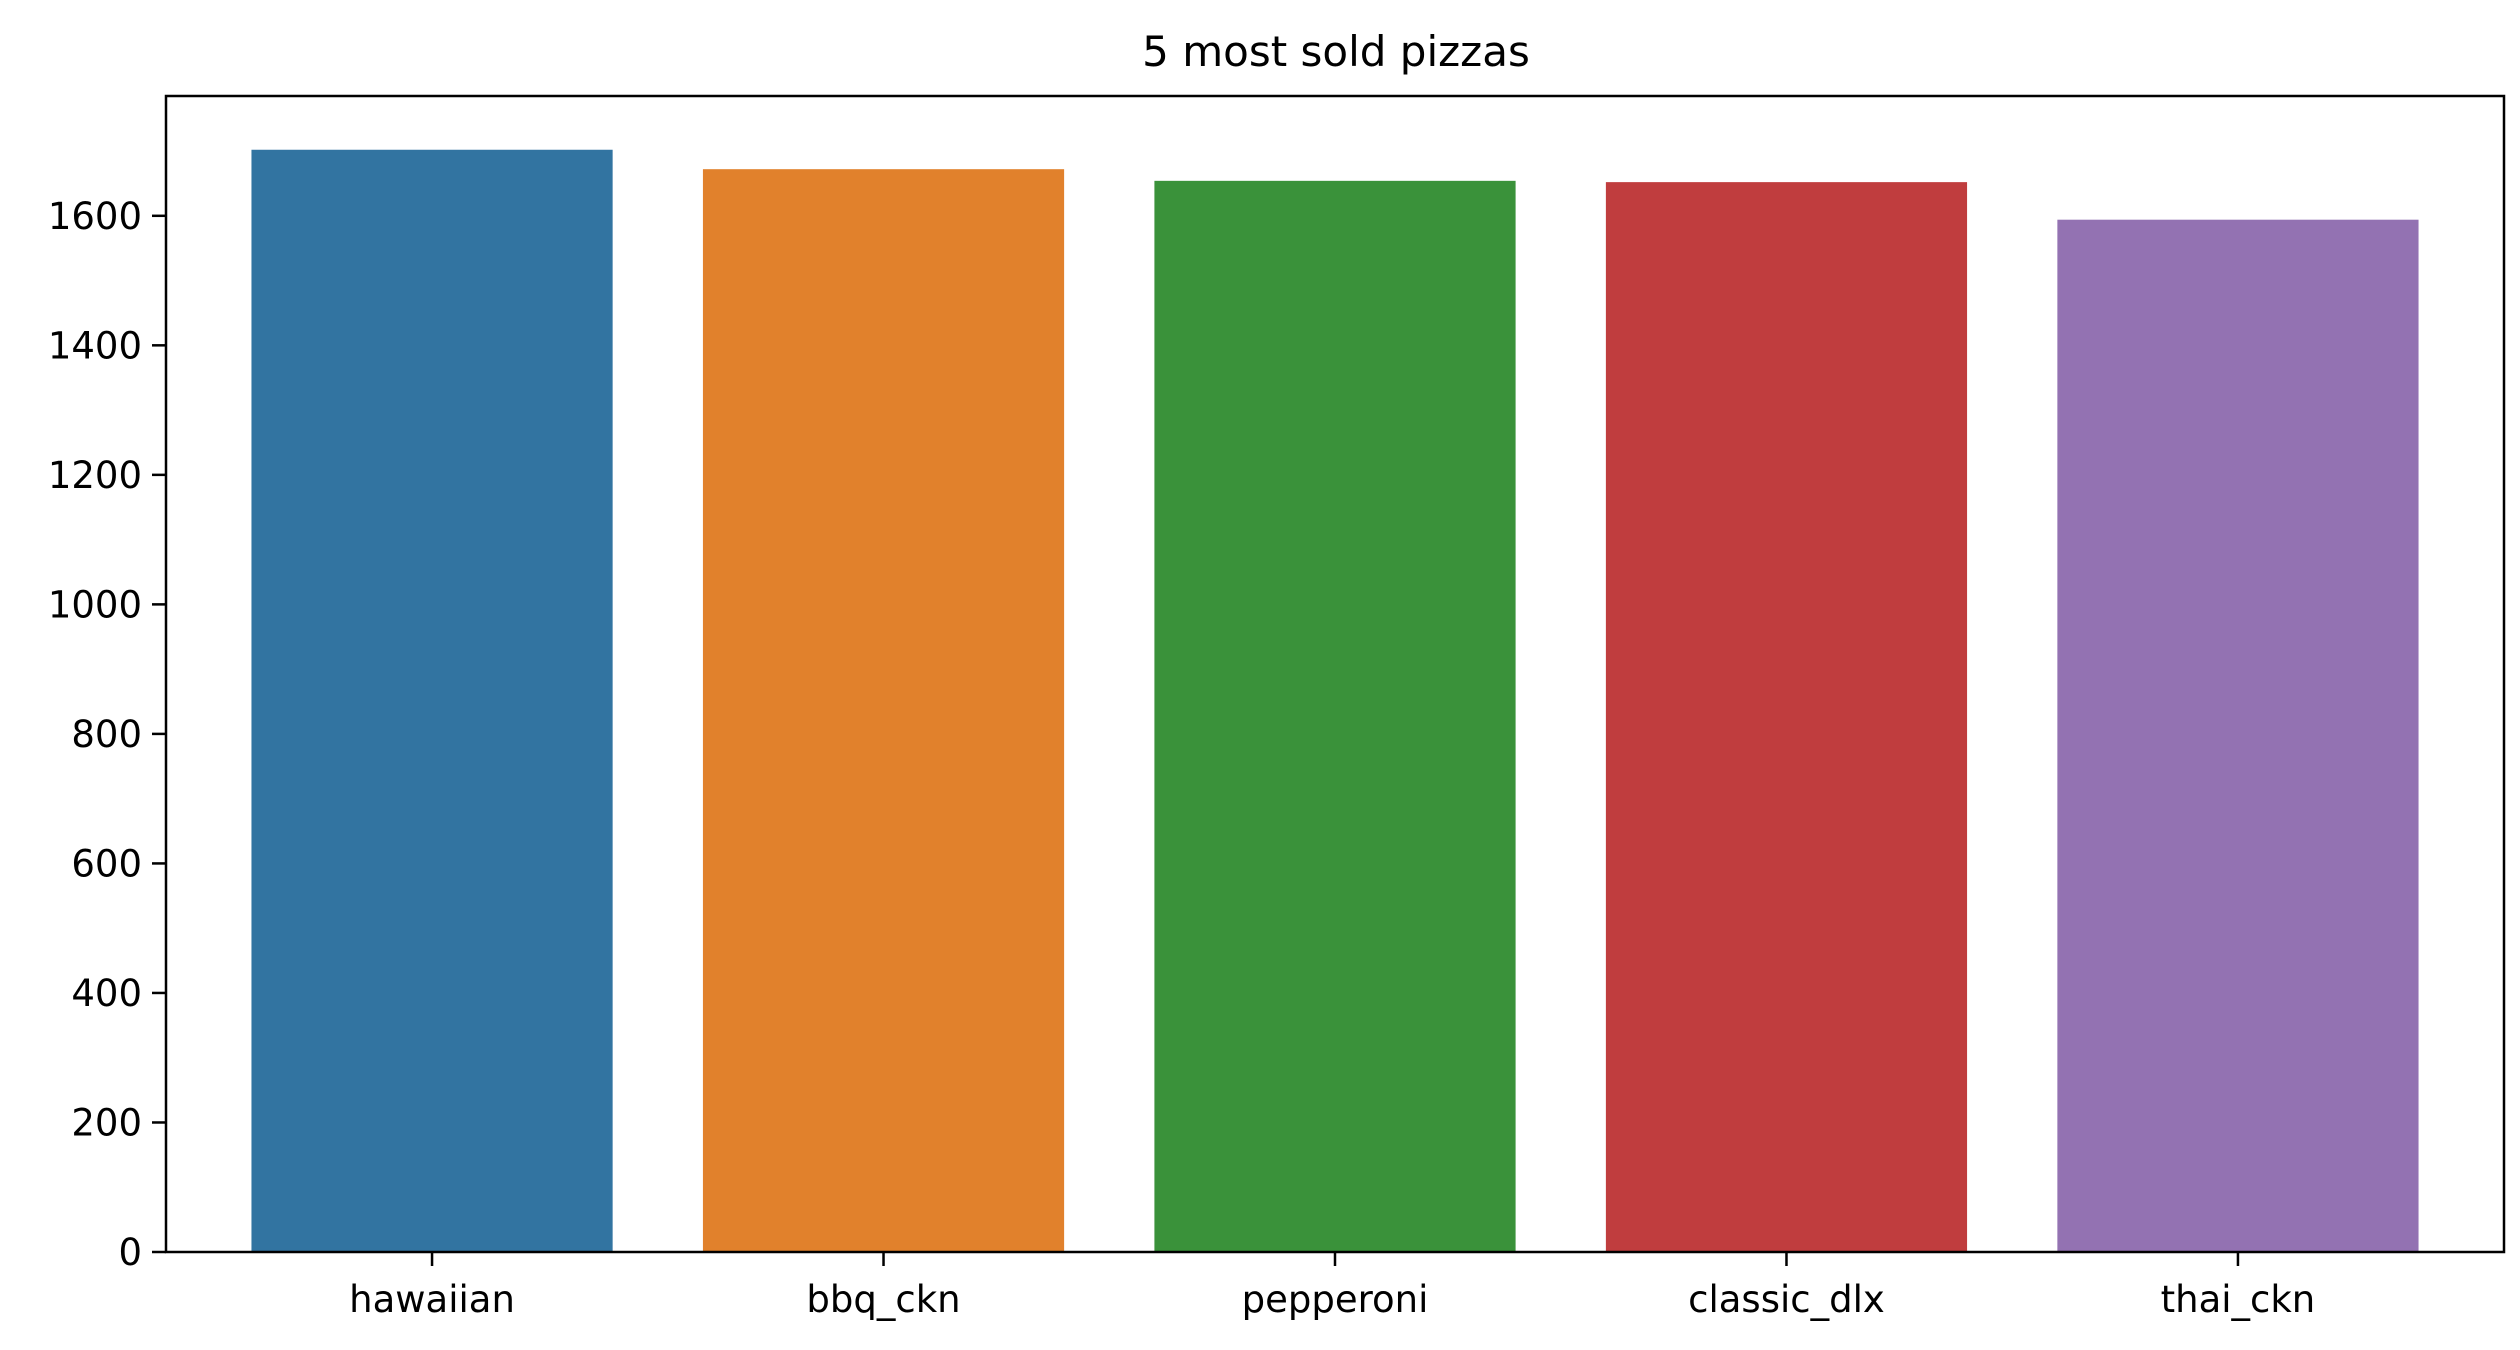 This screenshot has width=2520, height=1350. What do you see at coordinates (95, 216) in the screenshot?
I see `y-tick-label: 1600` at bounding box center [95, 216].